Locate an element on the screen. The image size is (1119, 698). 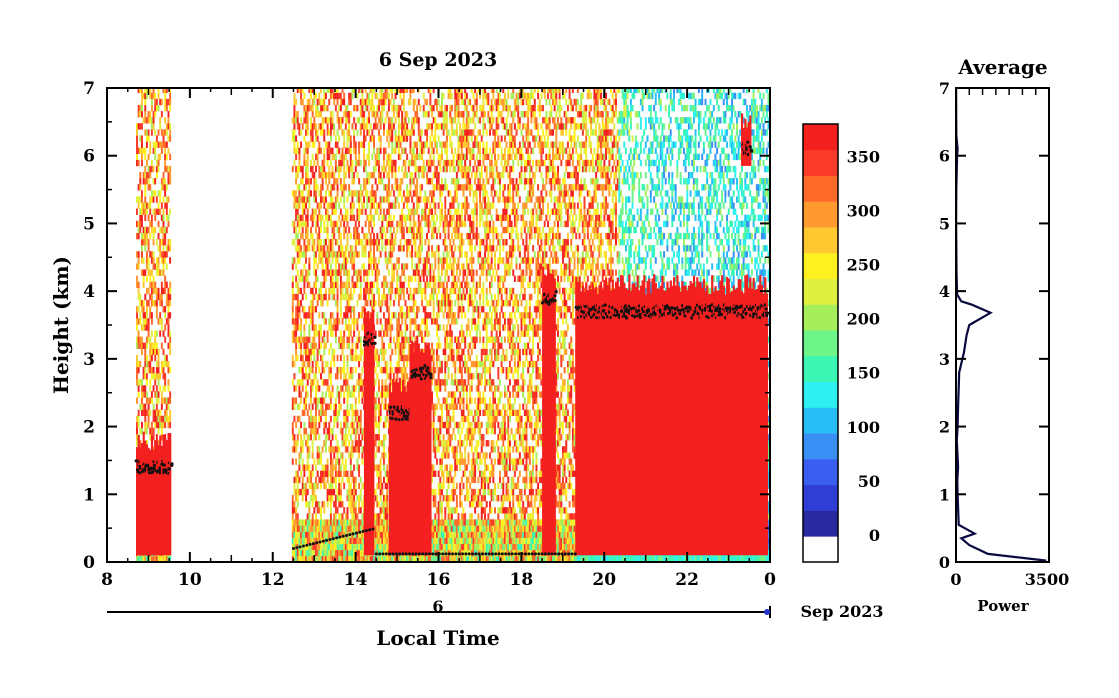
x-tick-label: 12 is located at coordinates (273, 580).